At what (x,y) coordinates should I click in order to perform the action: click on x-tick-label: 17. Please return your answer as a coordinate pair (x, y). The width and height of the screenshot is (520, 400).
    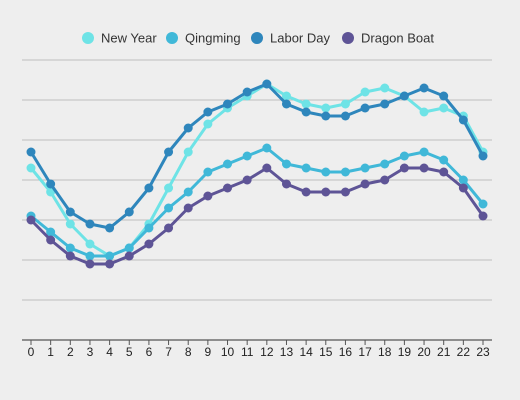
    Looking at the image, I should click on (365, 352).